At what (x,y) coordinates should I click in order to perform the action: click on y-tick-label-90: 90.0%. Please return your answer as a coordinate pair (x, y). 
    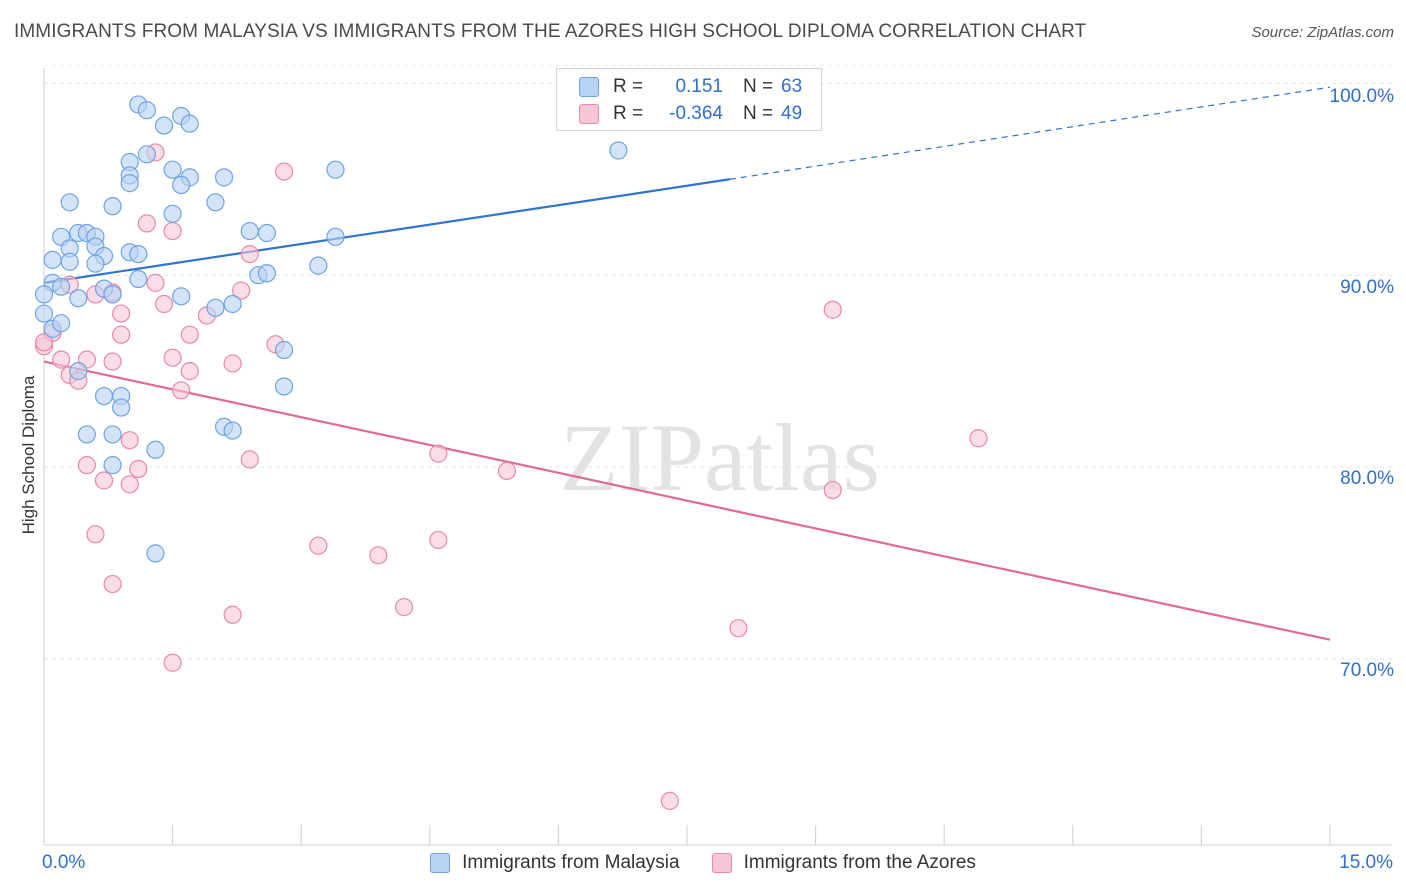
    Looking at the image, I should click on (1367, 287).